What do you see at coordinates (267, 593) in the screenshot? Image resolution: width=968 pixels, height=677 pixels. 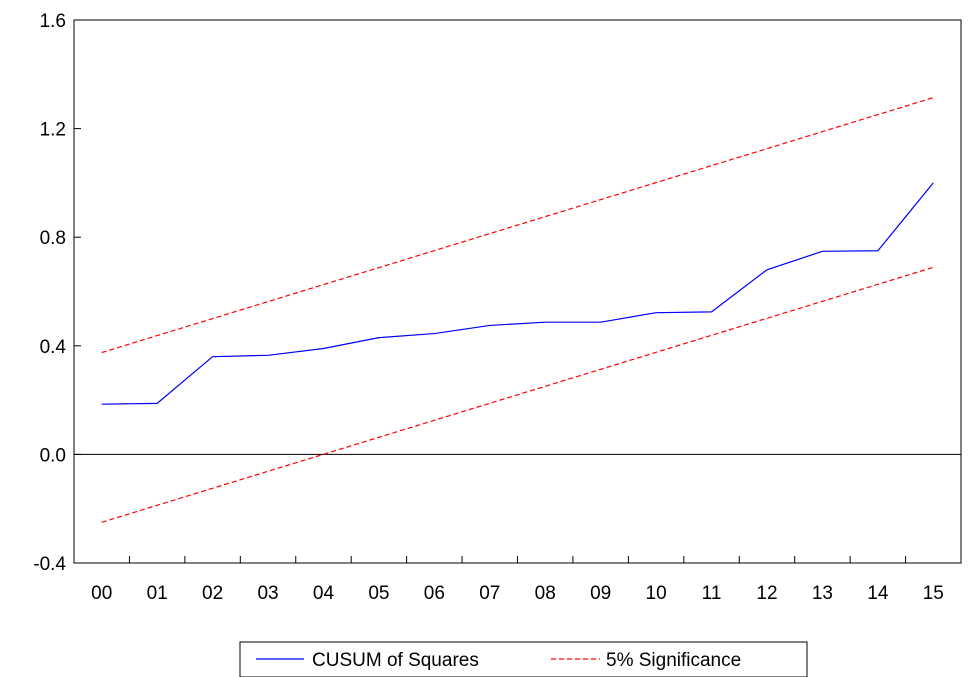 I see `x-tick-label: 03` at bounding box center [267, 593].